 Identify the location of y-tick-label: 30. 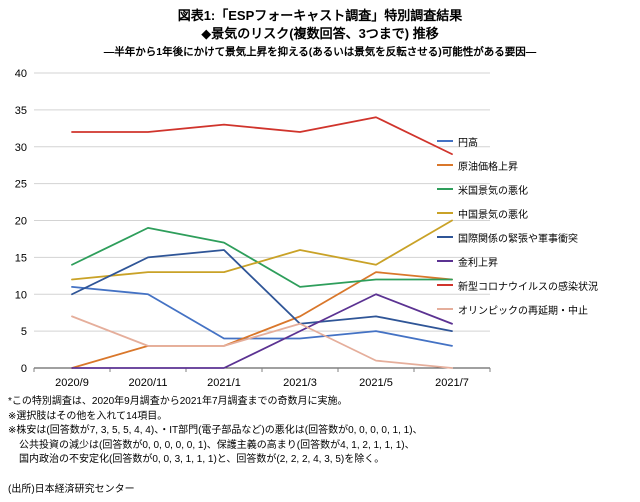
(21, 148).